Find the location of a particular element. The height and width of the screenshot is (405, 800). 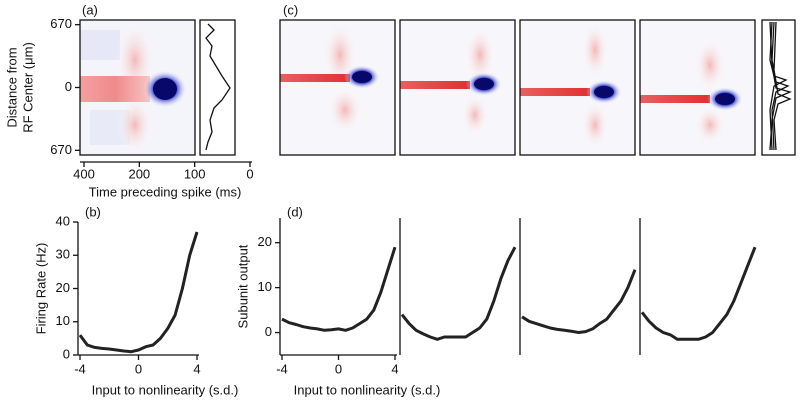

heatmap-a is located at coordinates (157, 87).